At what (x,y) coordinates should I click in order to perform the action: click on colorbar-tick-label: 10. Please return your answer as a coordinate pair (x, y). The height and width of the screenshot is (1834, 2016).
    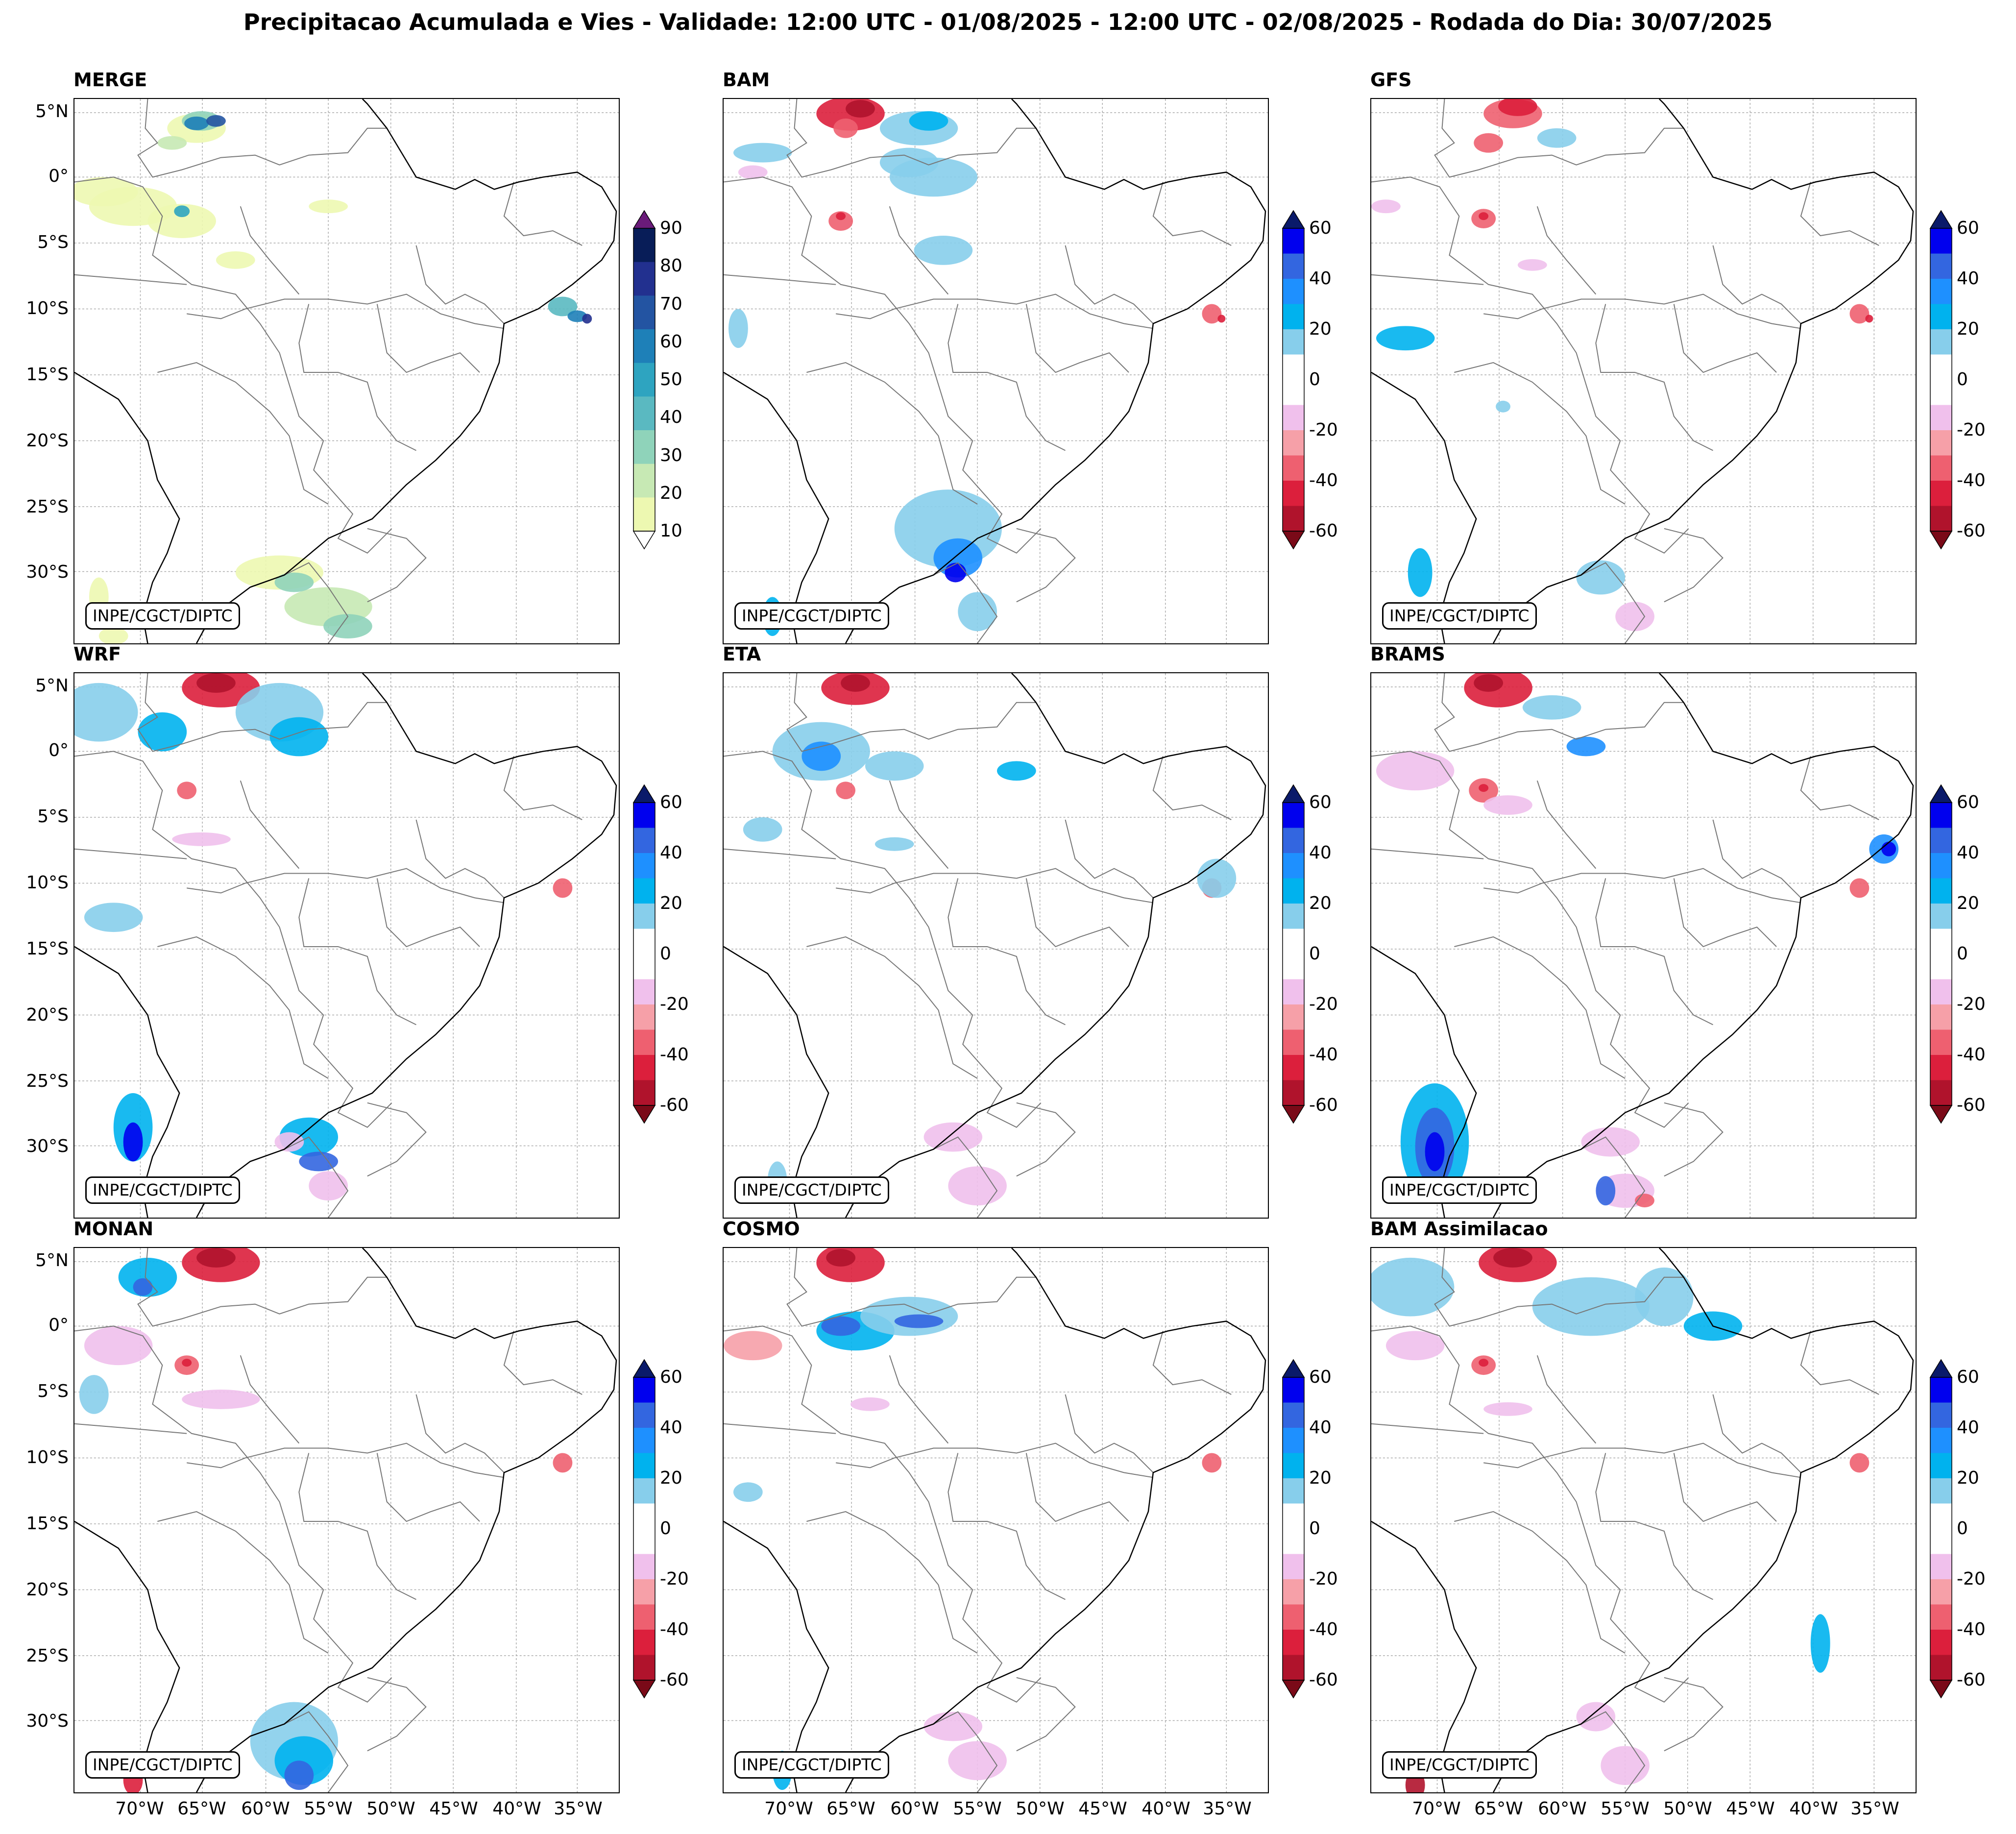
    Looking at the image, I should click on (671, 531).